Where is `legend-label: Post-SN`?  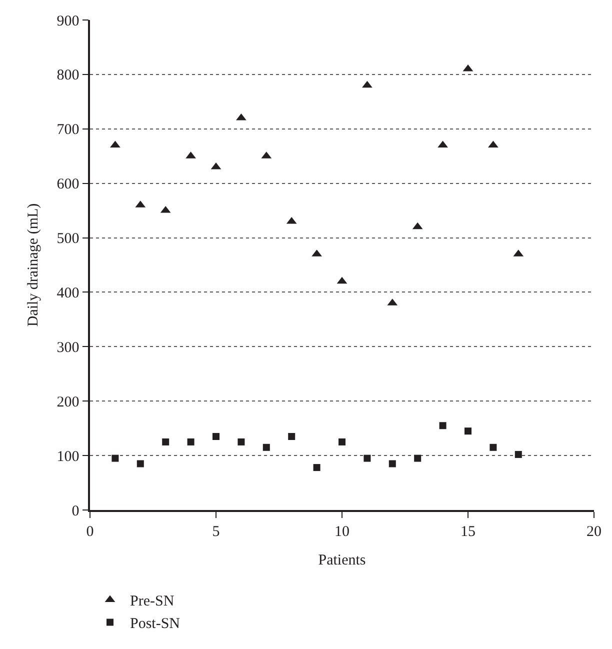 legend-label: Post-SN is located at coordinates (155, 624).